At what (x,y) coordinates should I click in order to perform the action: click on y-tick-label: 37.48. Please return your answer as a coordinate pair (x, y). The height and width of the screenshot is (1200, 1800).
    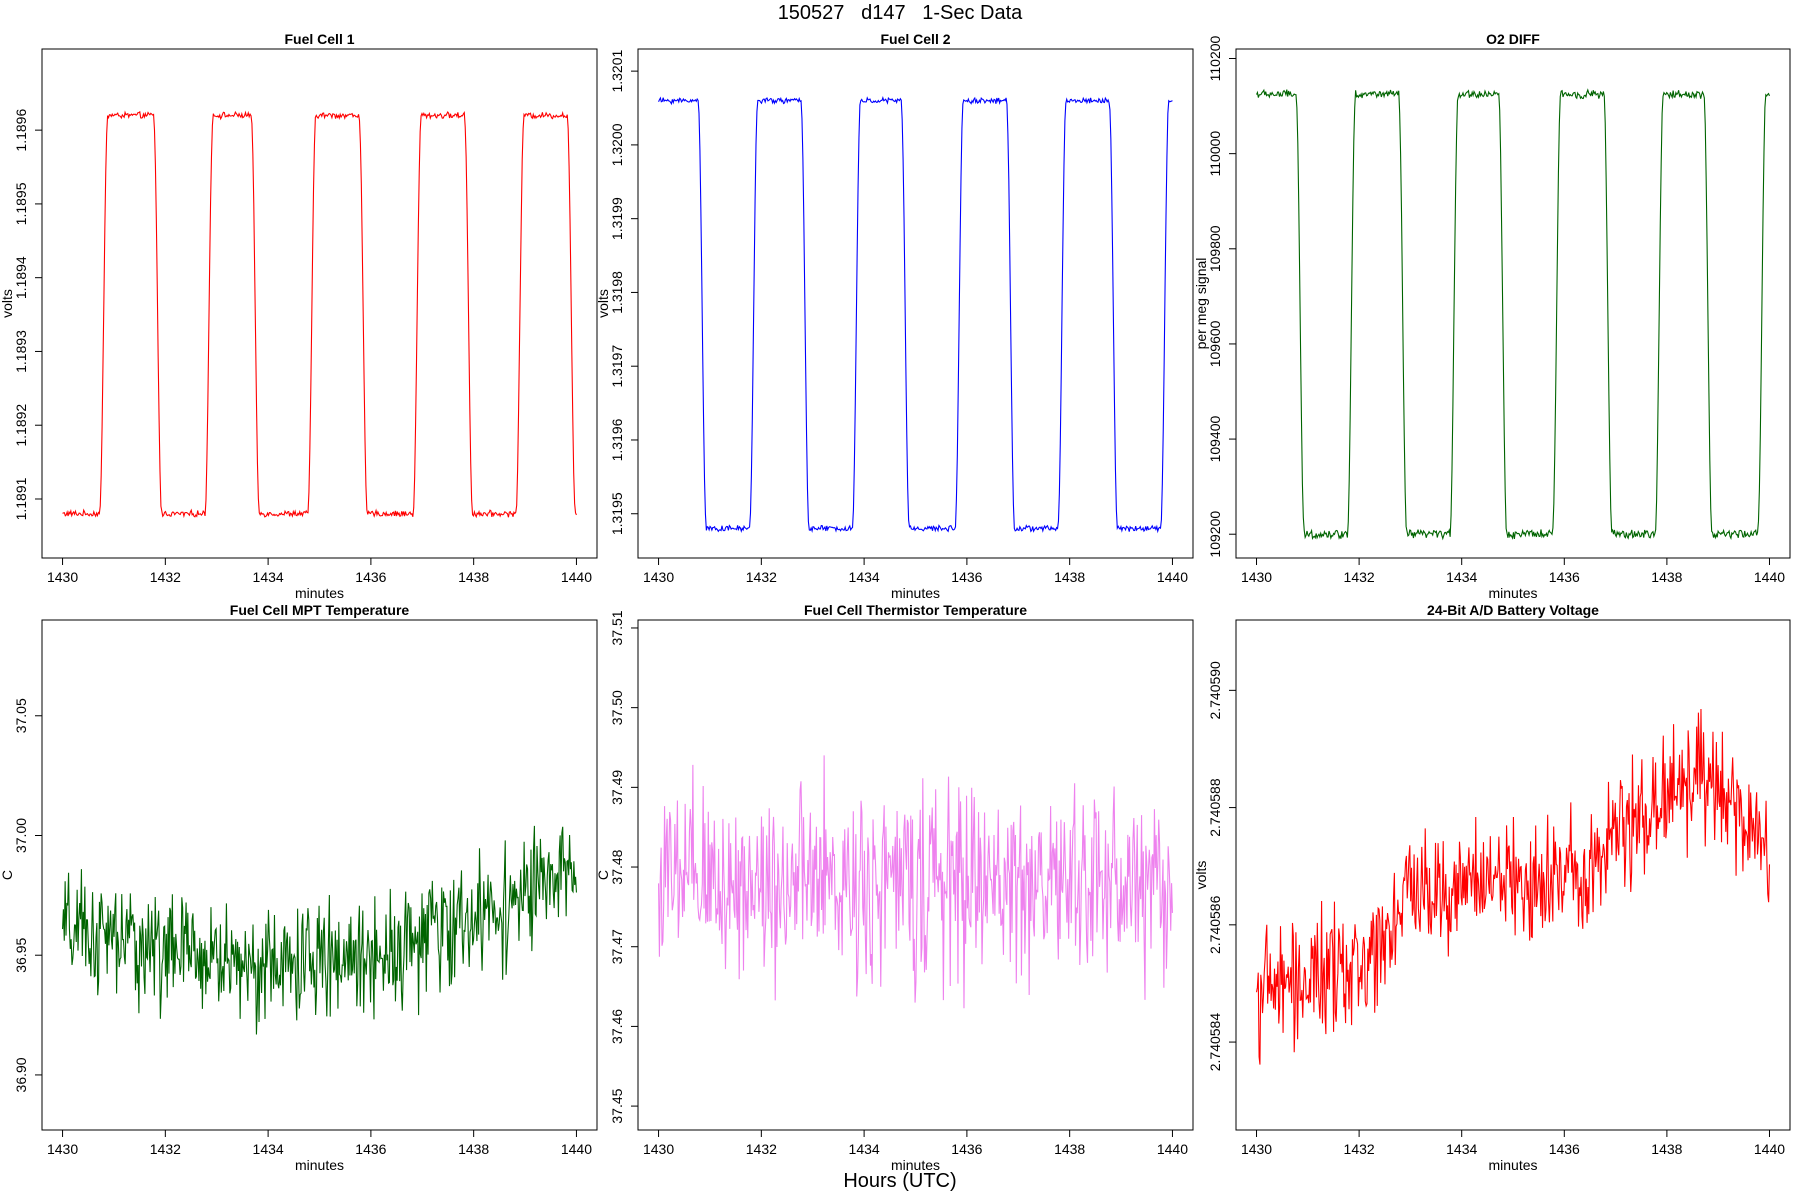
    Looking at the image, I should click on (617, 866).